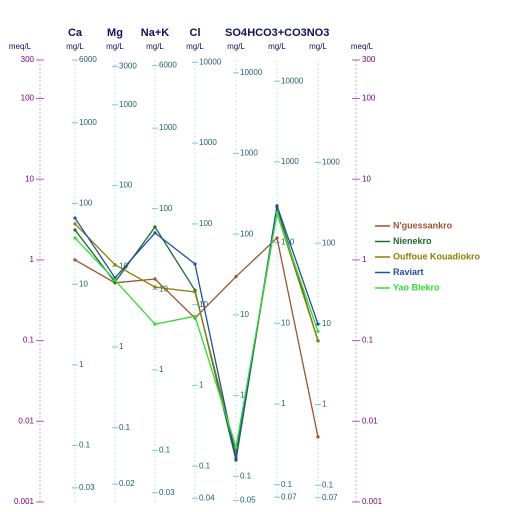 This screenshot has width=512, height=512. What do you see at coordinates (368, 340) in the screenshot?
I see `y2-tick-label: 0.1` at bounding box center [368, 340].